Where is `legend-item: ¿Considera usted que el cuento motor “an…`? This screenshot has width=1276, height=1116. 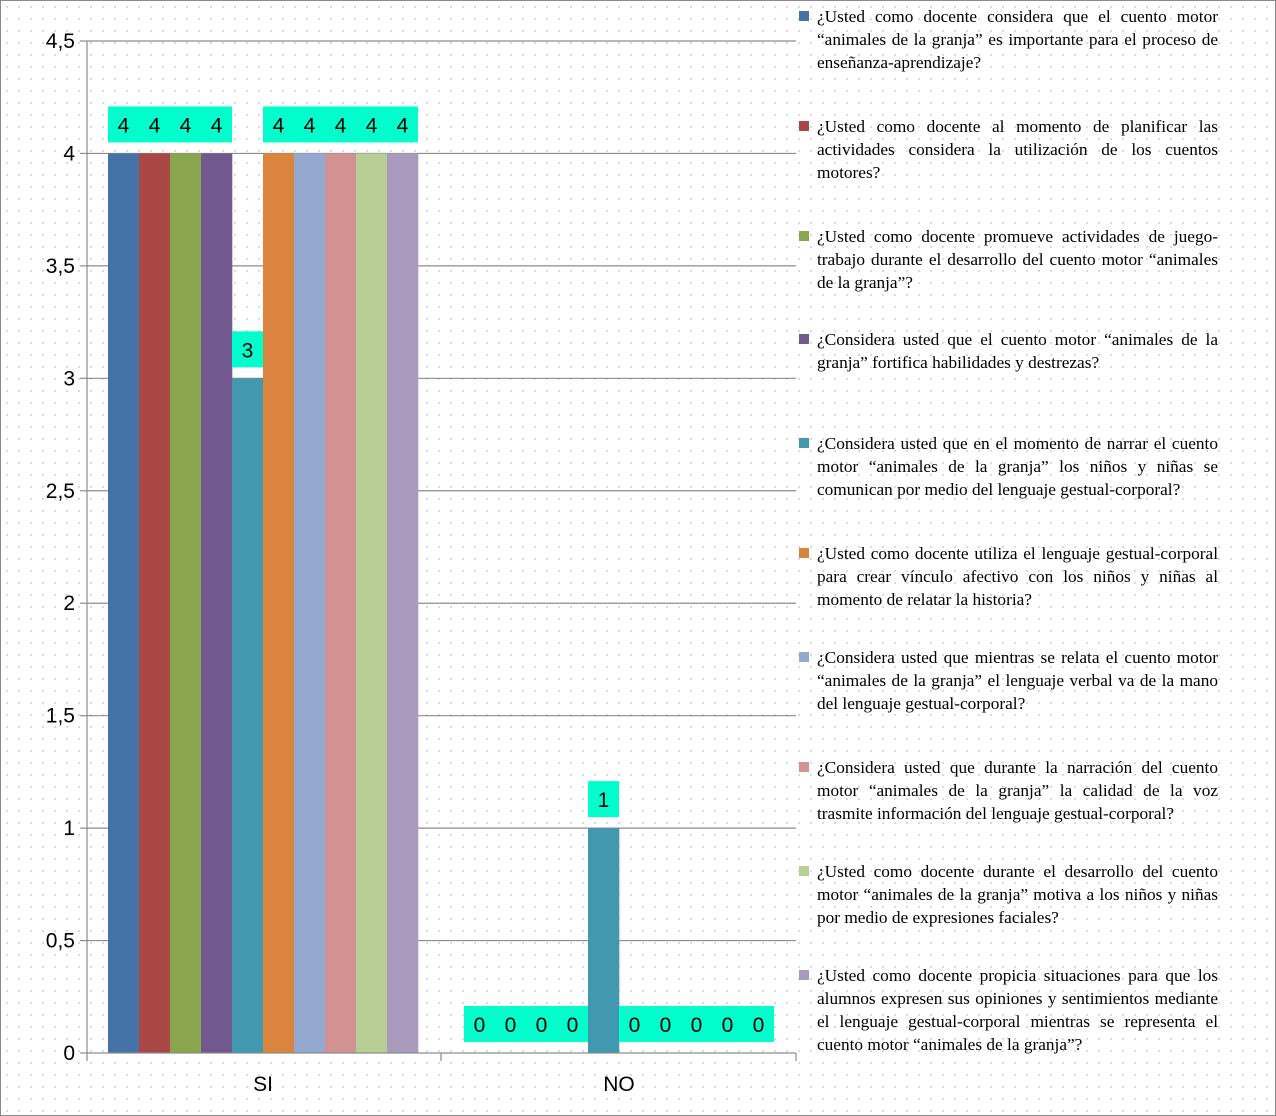 legend-item: ¿Considera usted que el cuento motor “an… is located at coordinates (1007, 351).